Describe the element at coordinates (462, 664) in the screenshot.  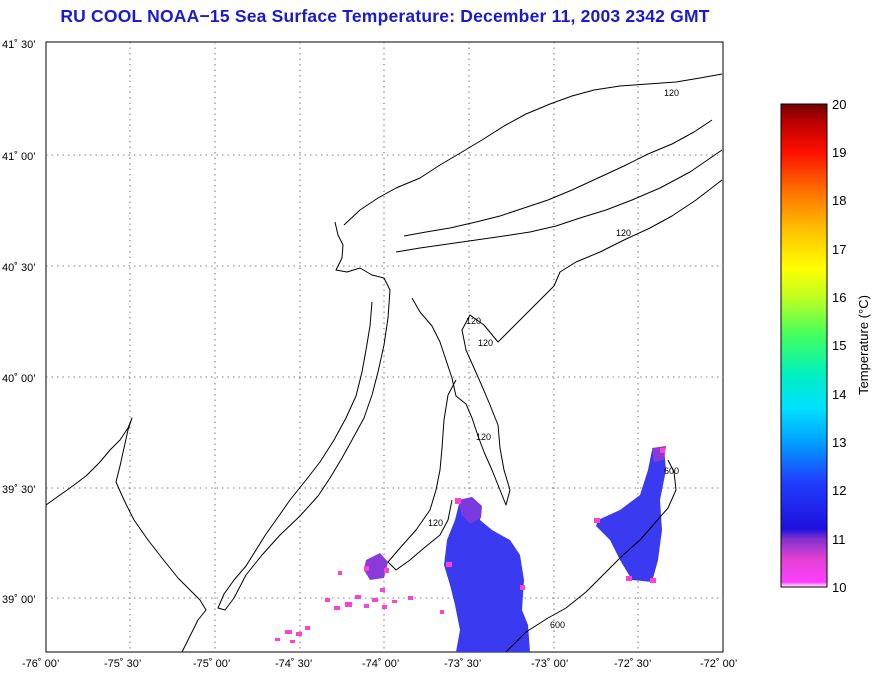
I see `lon-label: -73˚ 30’` at that location.